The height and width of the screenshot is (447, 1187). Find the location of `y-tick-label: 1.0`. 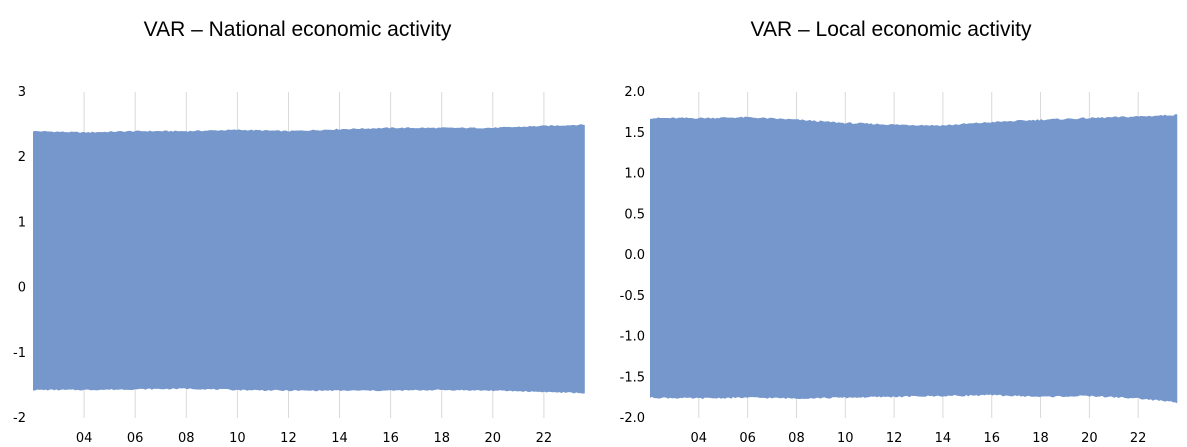

y-tick-label: 1.0 is located at coordinates (634, 174).